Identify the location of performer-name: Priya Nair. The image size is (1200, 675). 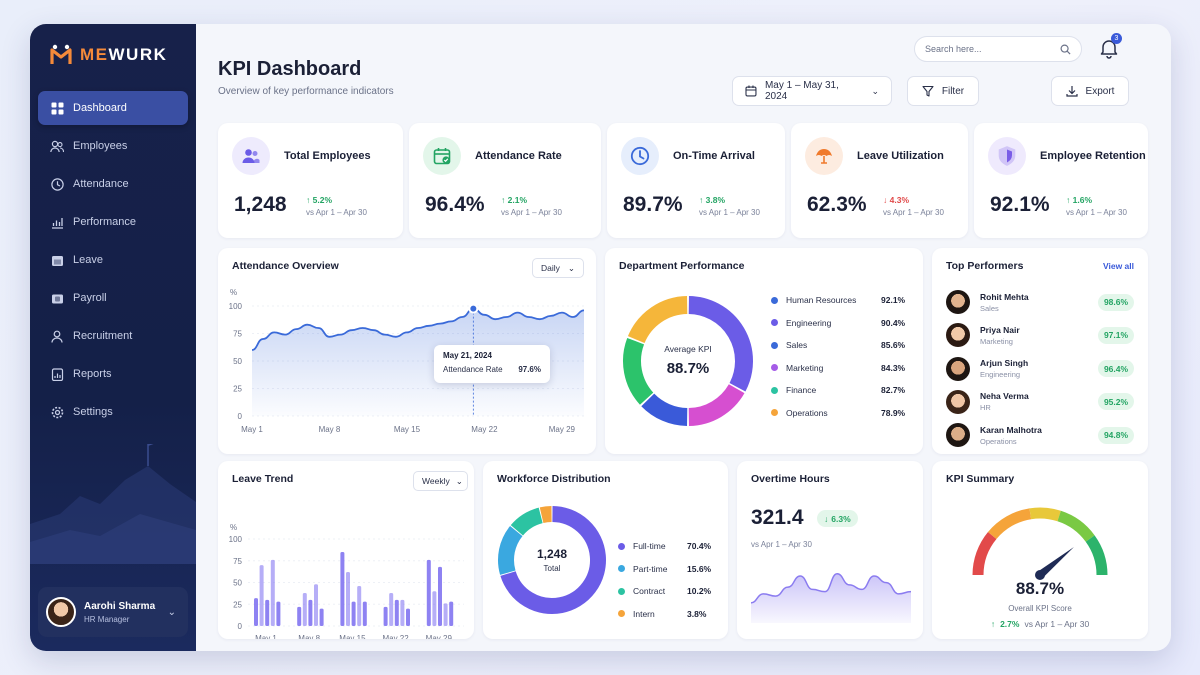
(1000, 329).